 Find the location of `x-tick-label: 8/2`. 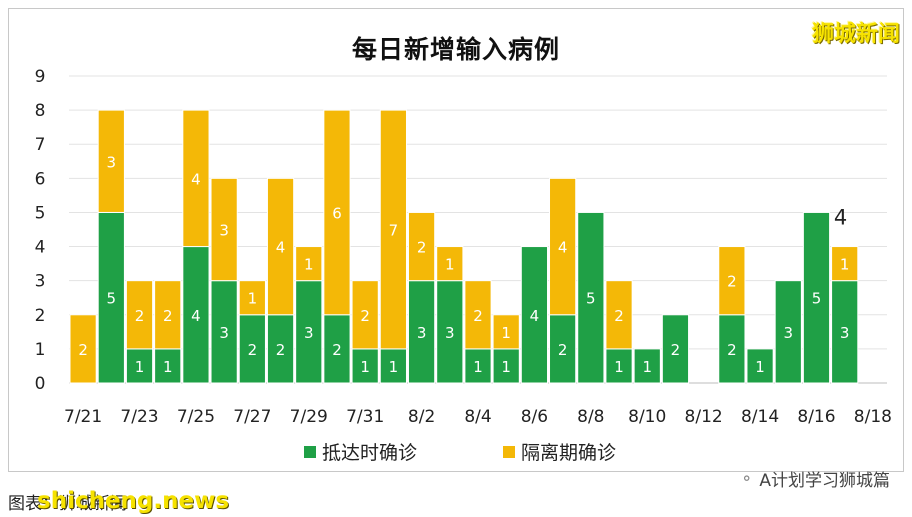

x-tick-label: 8/2 is located at coordinates (421, 417).